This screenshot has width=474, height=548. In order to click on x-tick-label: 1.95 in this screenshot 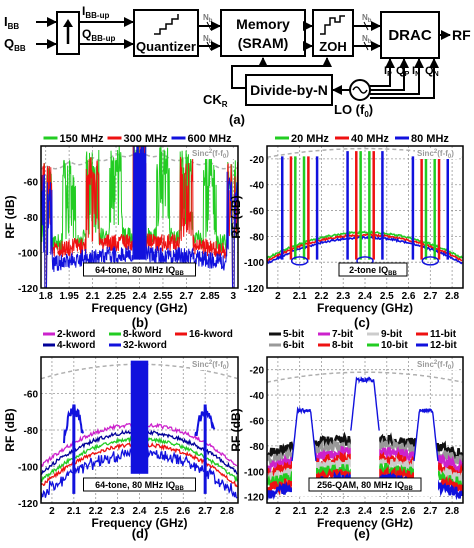, I will do `click(69, 296)`.